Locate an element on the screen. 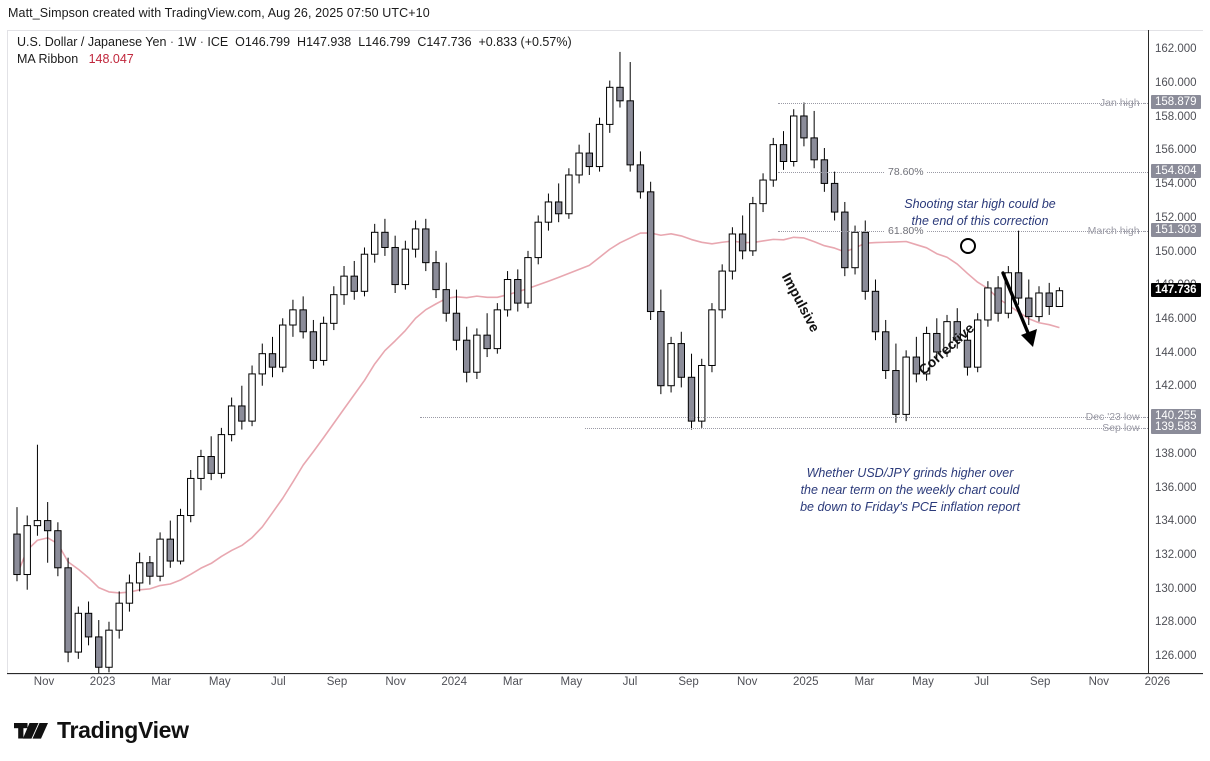  time-tick: Sep is located at coordinates (688, 682).